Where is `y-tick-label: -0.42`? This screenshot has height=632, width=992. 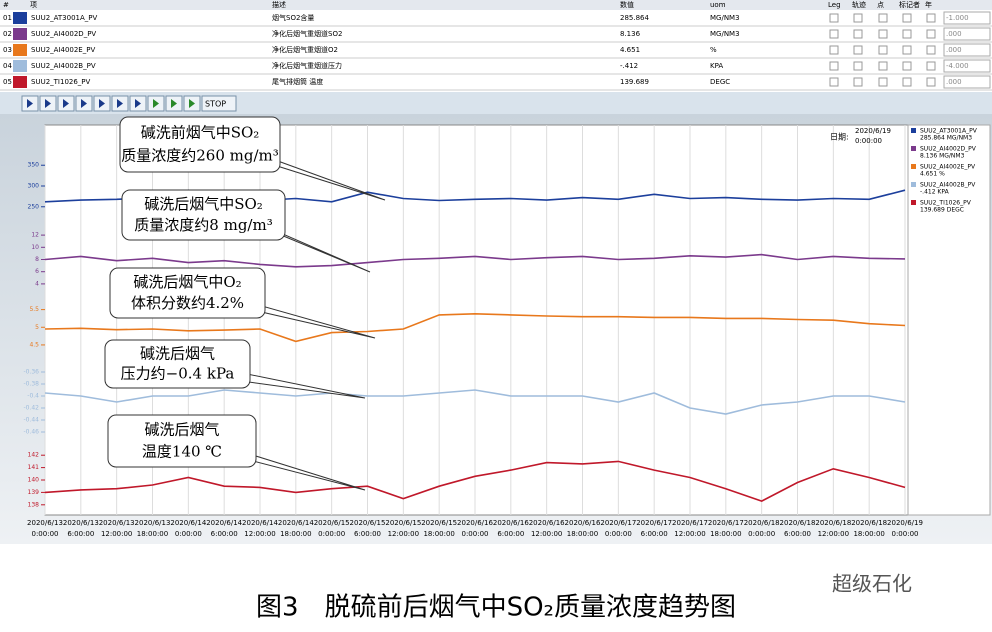
y-tick-label: -0.42 is located at coordinates (31, 408).